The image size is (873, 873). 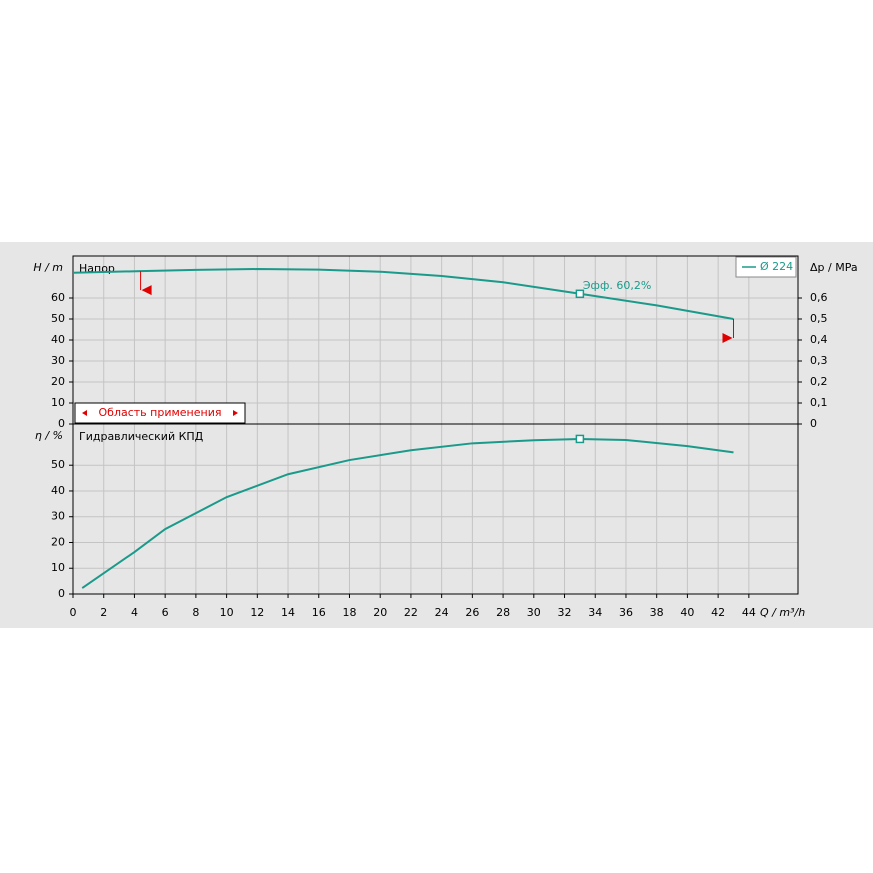 I want to click on y-axis-label: η / %, so click(x=49, y=435).